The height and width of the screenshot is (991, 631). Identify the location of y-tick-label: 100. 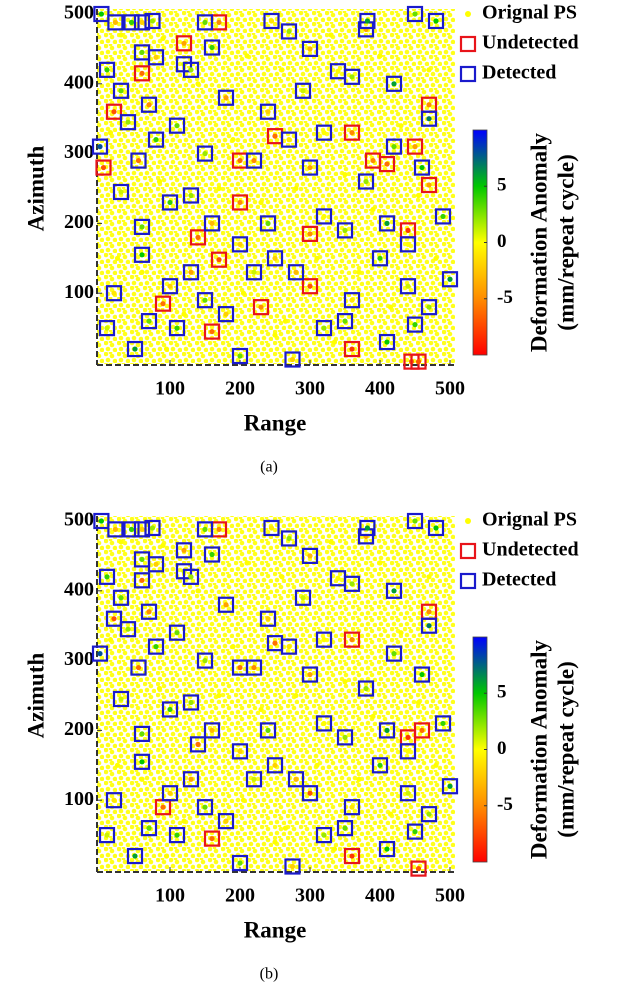
(79, 292).